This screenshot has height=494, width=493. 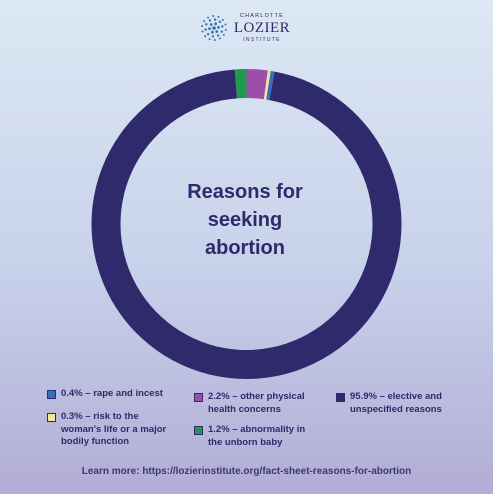 What do you see at coordinates (198, 397) in the screenshot?
I see `legend-swatch-physical-health` at bounding box center [198, 397].